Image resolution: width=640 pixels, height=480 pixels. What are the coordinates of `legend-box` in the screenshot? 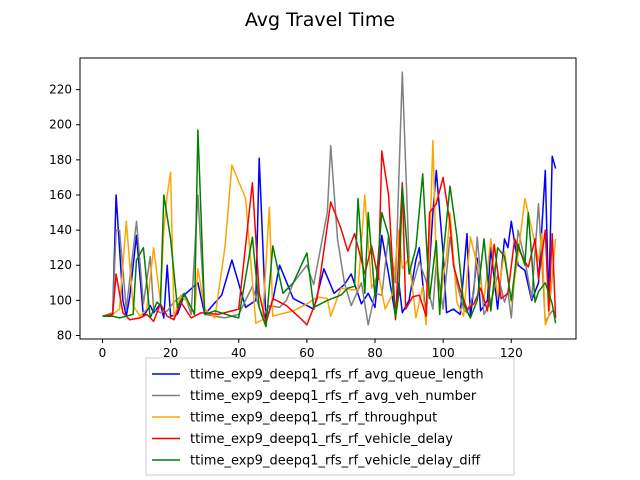 It's located at (330, 416).